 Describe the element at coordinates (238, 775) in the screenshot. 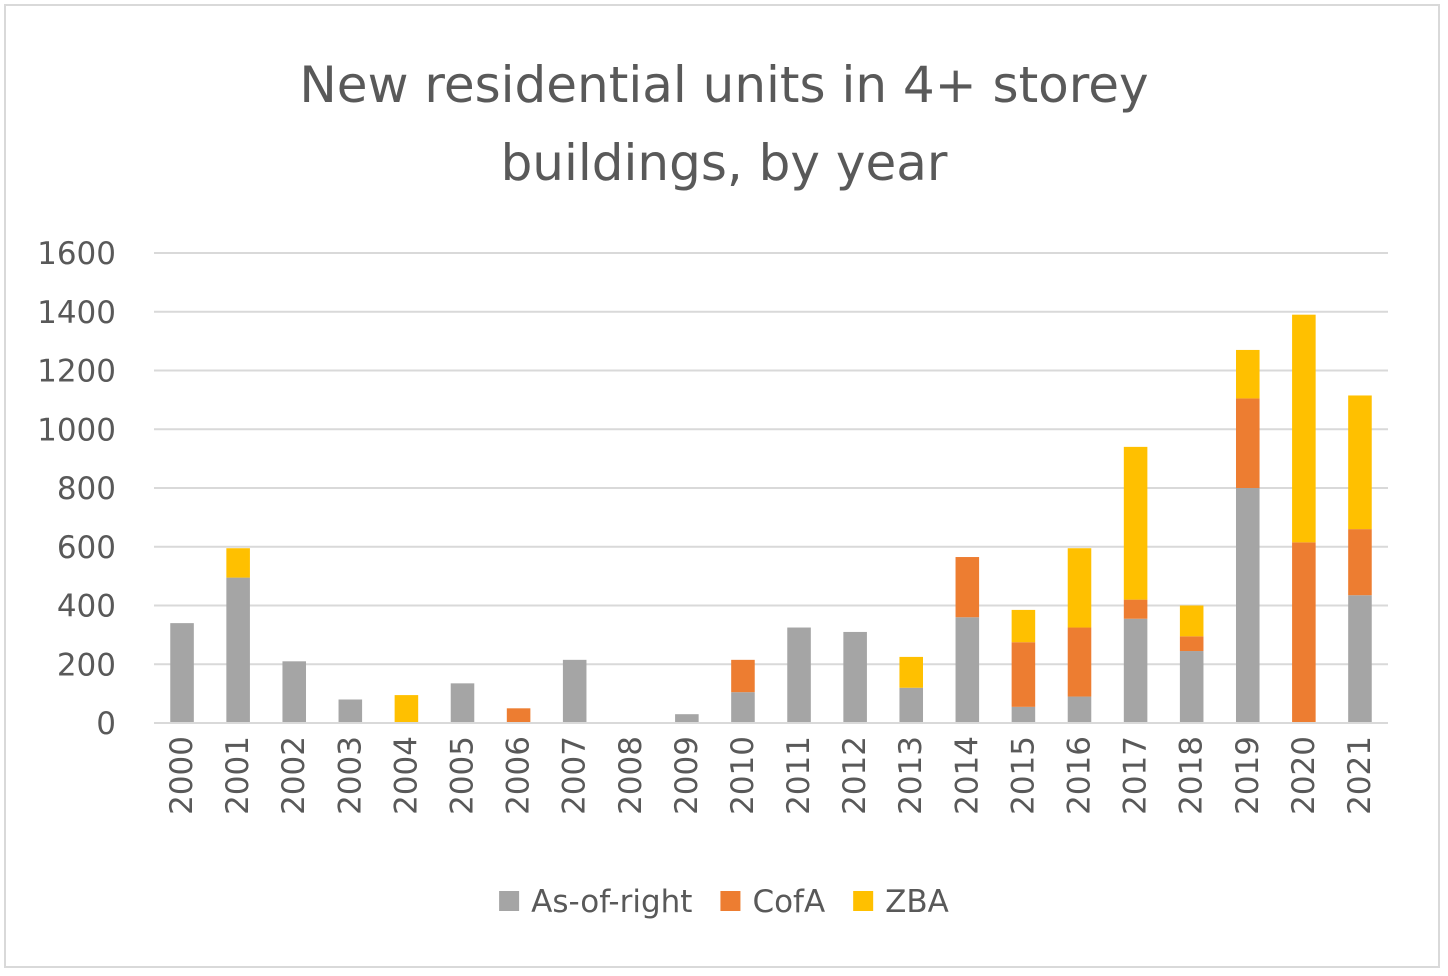

I see `x-tick-label: 2001` at that location.